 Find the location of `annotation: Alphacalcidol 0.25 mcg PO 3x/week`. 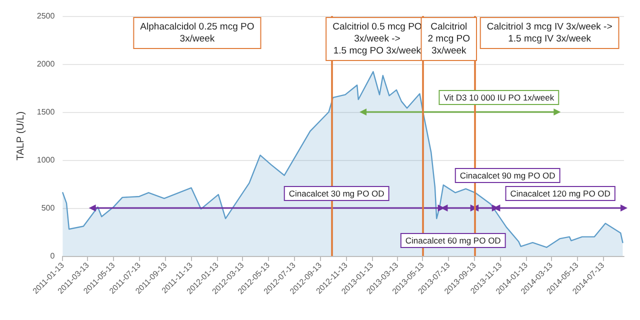

annotation: Alphacalcidol 0.25 mcg PO 3x/week is located at coordinates (197, 33).